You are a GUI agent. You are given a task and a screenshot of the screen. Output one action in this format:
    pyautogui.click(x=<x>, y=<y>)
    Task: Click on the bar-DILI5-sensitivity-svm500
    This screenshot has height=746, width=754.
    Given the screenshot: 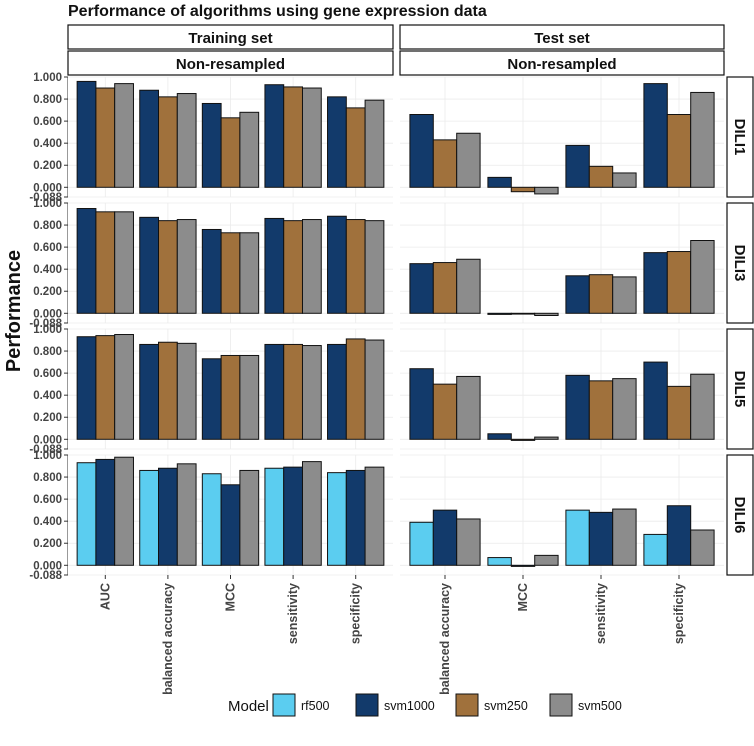 What is the action you would take?
    pyautogui.click(x=311, y=392)
    